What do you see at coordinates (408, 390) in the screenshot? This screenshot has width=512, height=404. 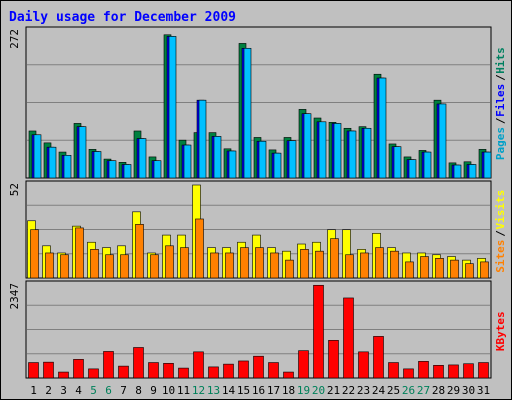 I see `x-tick-label-day-26: 26` at bounding box center [408, 390].